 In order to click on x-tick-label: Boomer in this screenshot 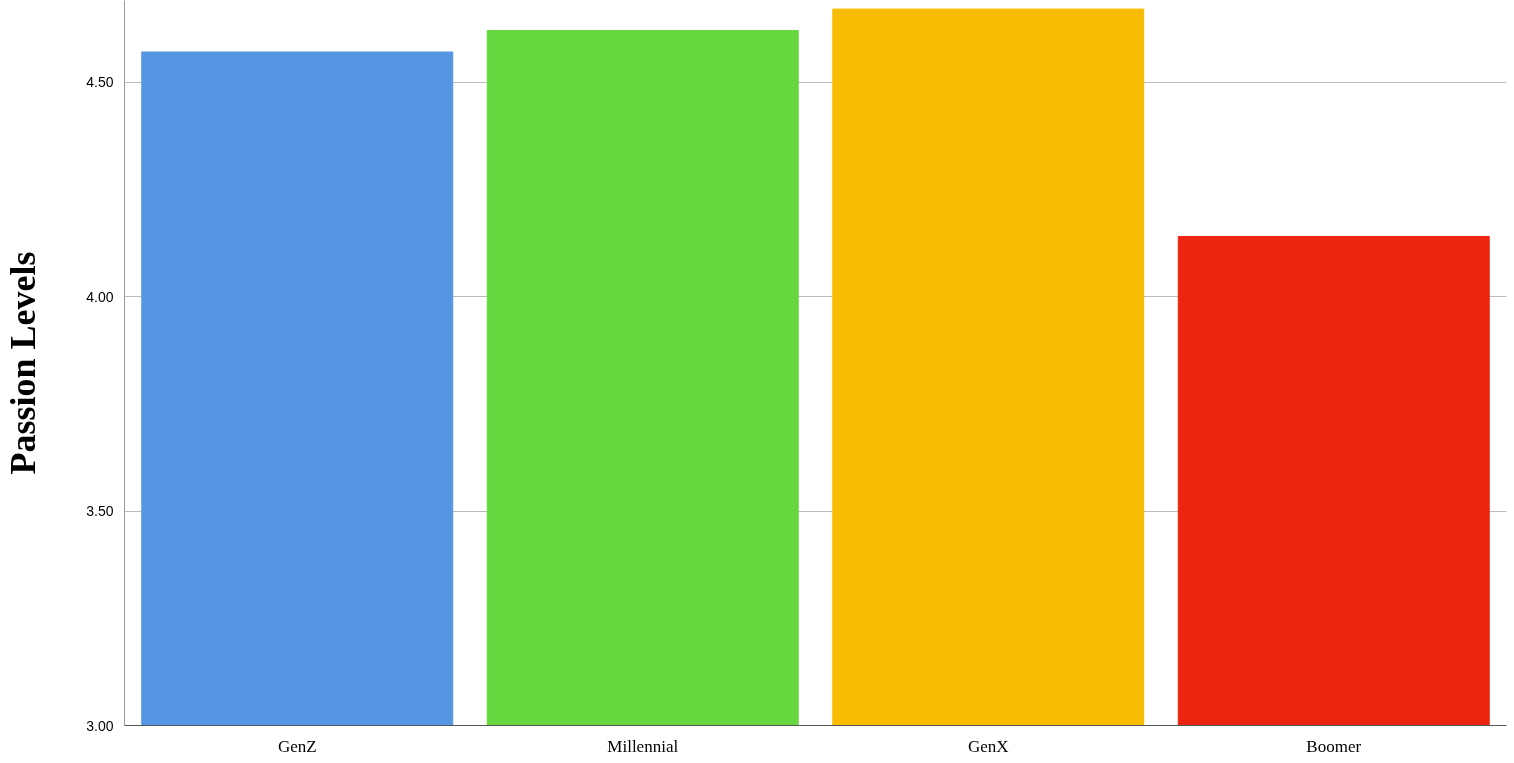, I will do `click(1334, 746)`.